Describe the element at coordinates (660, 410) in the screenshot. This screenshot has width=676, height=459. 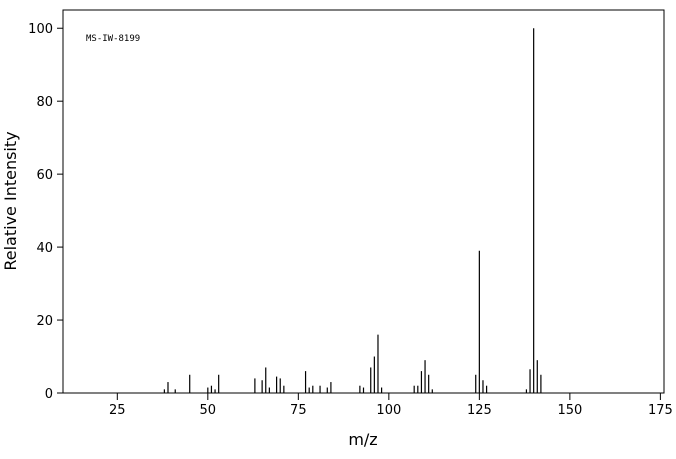
I see `x-tick-label: 175` at that location.